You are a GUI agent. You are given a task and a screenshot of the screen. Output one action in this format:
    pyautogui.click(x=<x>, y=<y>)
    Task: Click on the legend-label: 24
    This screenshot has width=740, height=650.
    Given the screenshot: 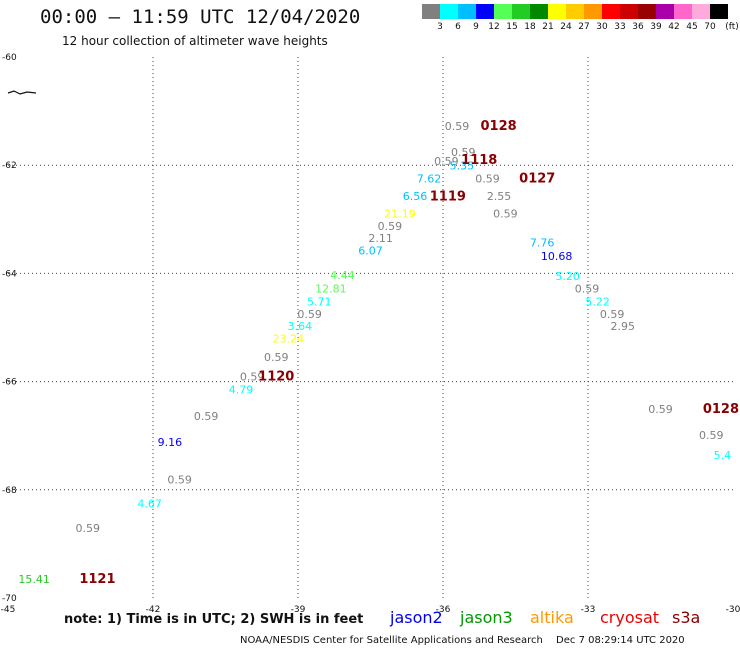 What is the action you would take?
    pyautogui.click(x=566, y=27)
    